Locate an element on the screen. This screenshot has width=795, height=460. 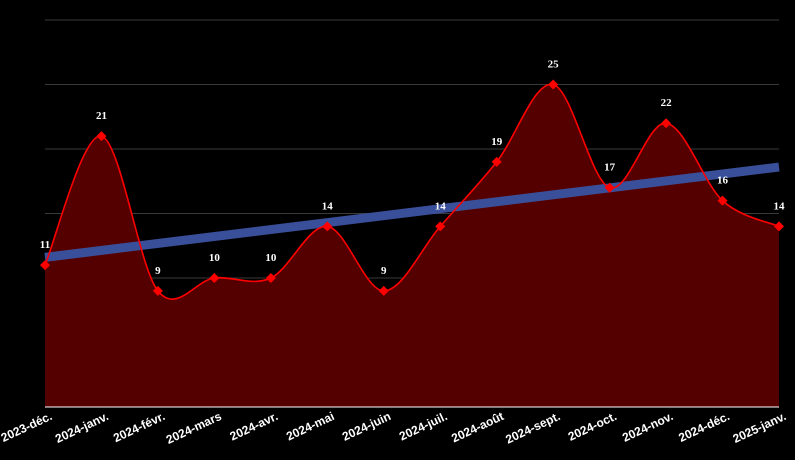
data-label: 22 is located at coordinates (667, 103).